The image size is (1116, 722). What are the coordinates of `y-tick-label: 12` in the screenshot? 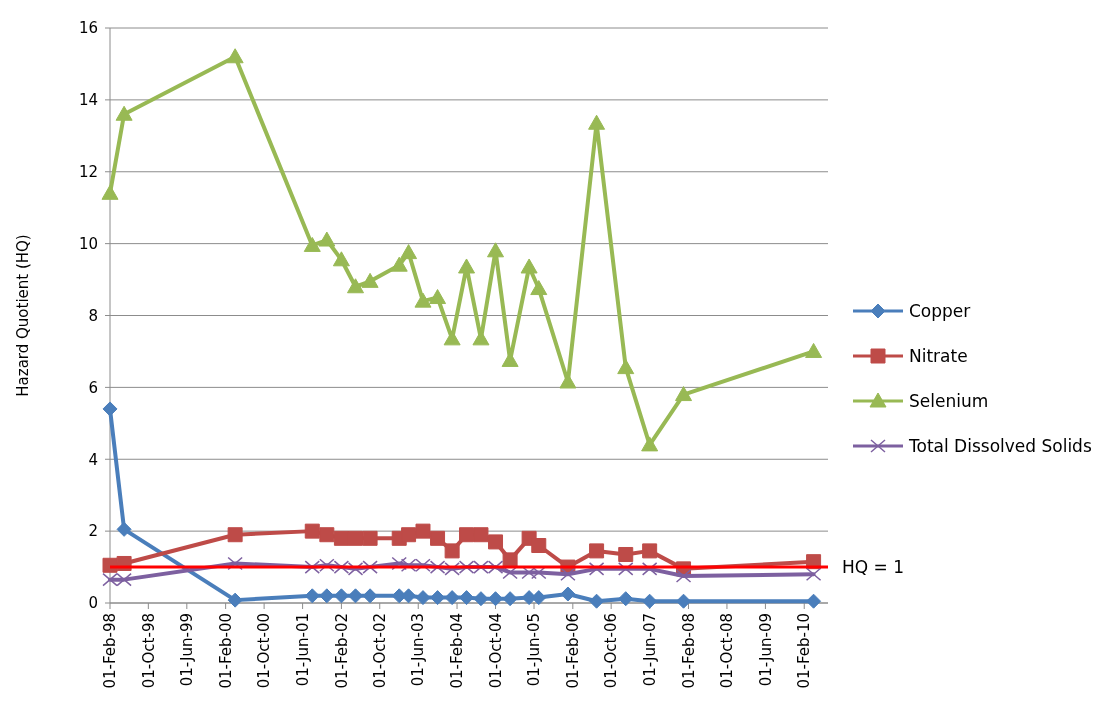 It's located at (88, 172).